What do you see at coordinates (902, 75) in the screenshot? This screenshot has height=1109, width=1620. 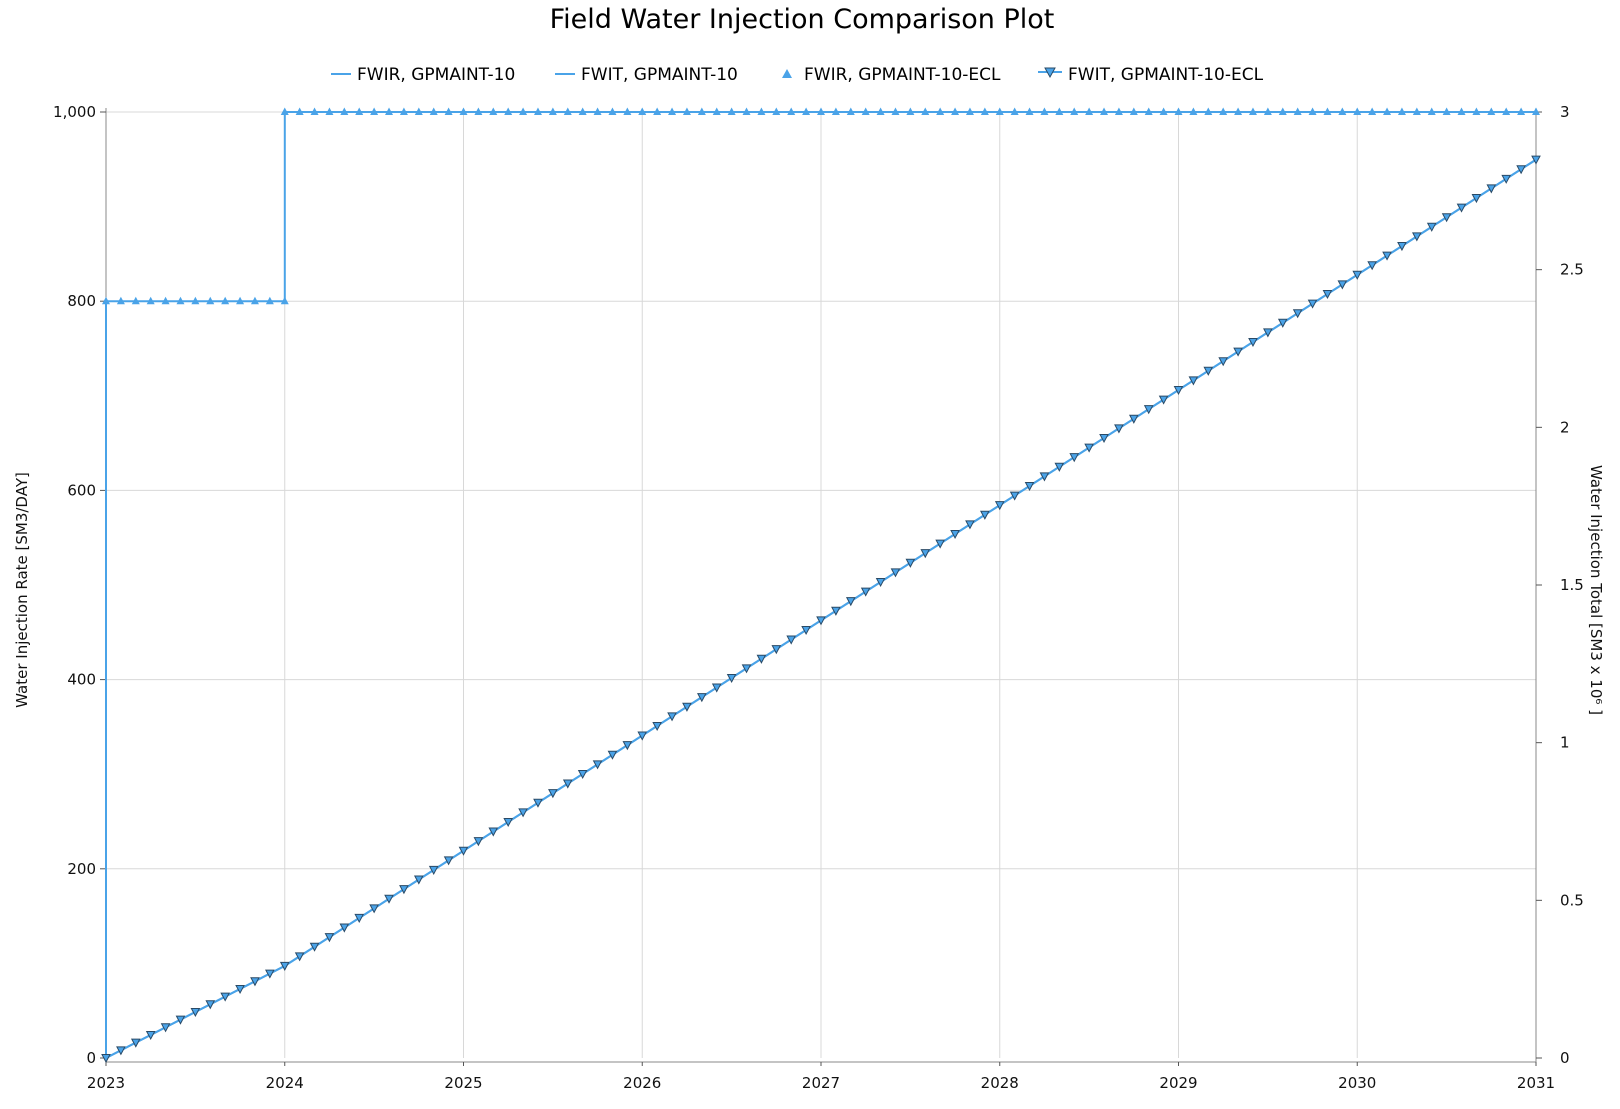 I see `legend-label-fwir-ecl: FWIR, GPMAINT-10-ECL` at bounding box center [902, 75].